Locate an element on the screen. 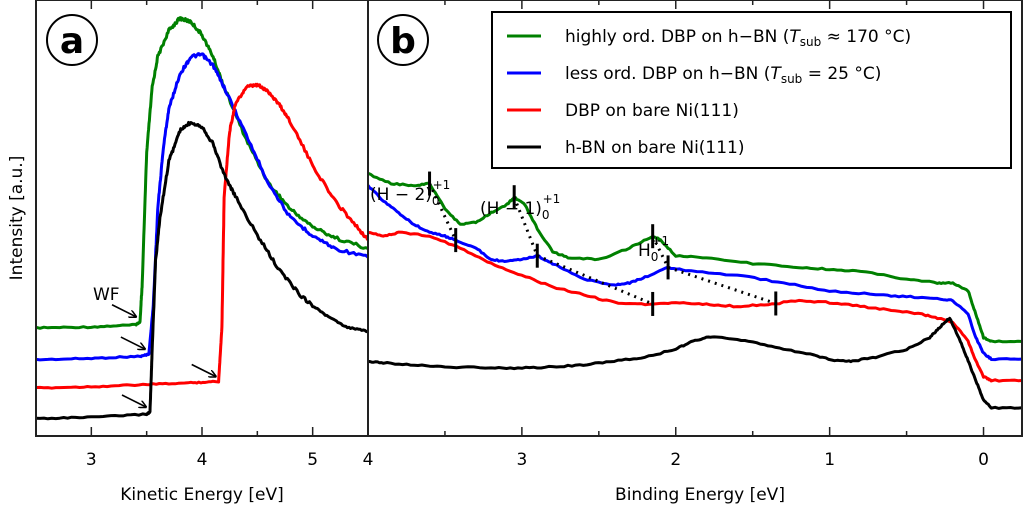 The image size is (1024, 509). panel-b-label: b is located at coordinates (403, 41).